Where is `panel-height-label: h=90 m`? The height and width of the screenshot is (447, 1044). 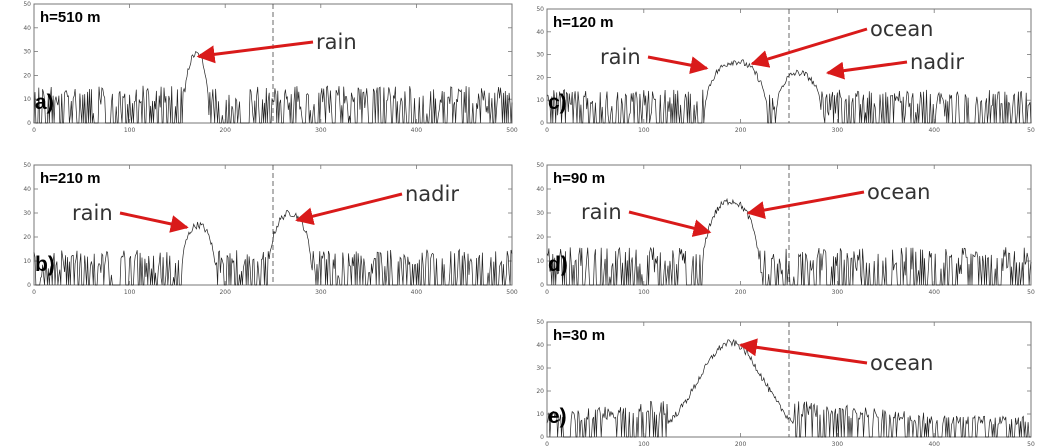
panel-height-label: h=90 m is located at coordinates (579, 178).